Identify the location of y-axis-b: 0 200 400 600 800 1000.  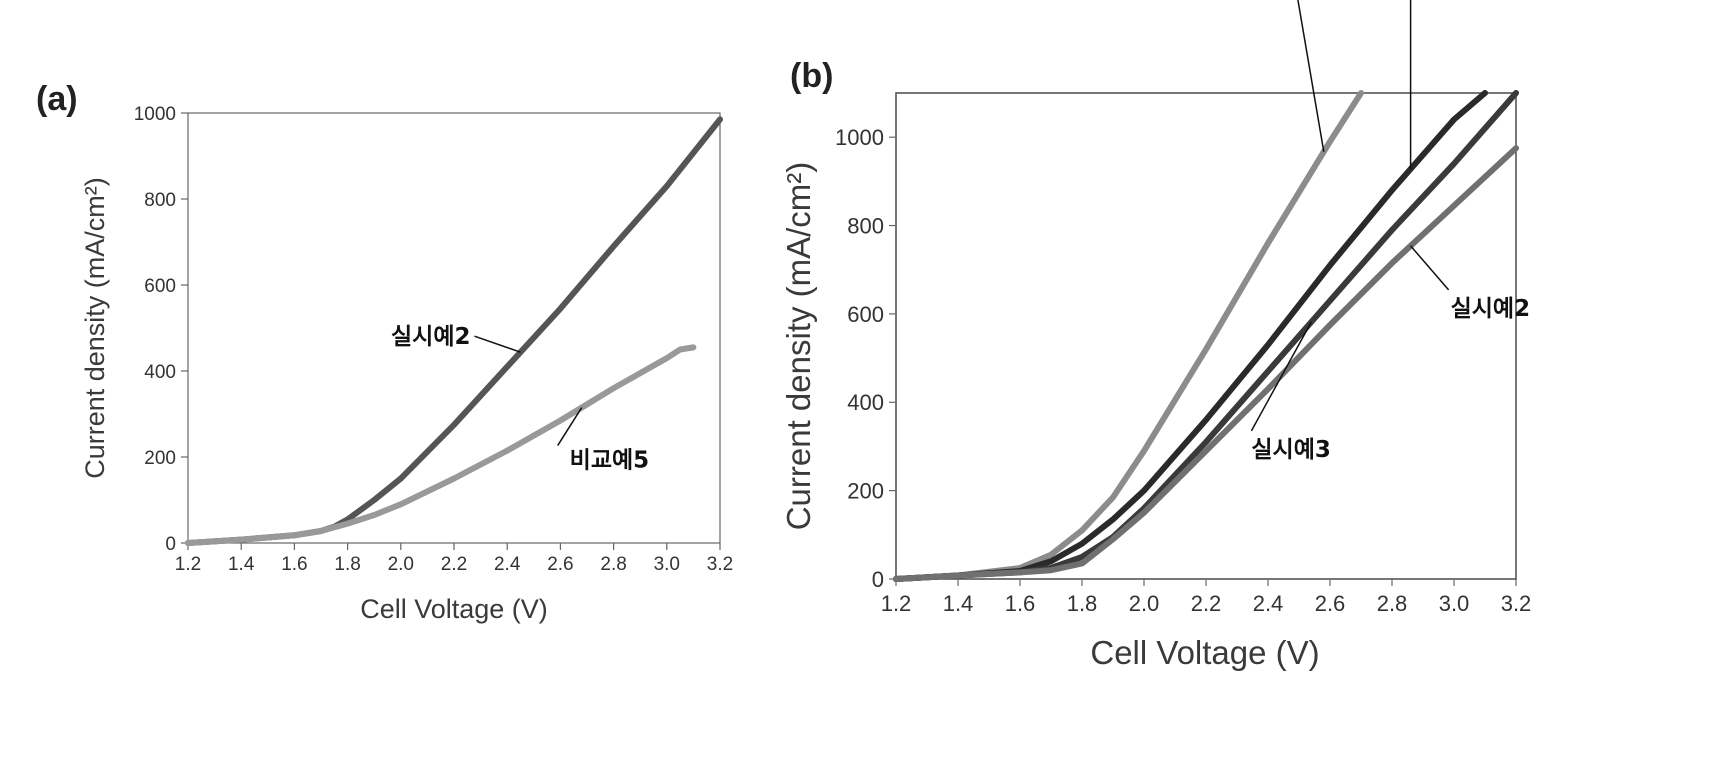
(865, 358).